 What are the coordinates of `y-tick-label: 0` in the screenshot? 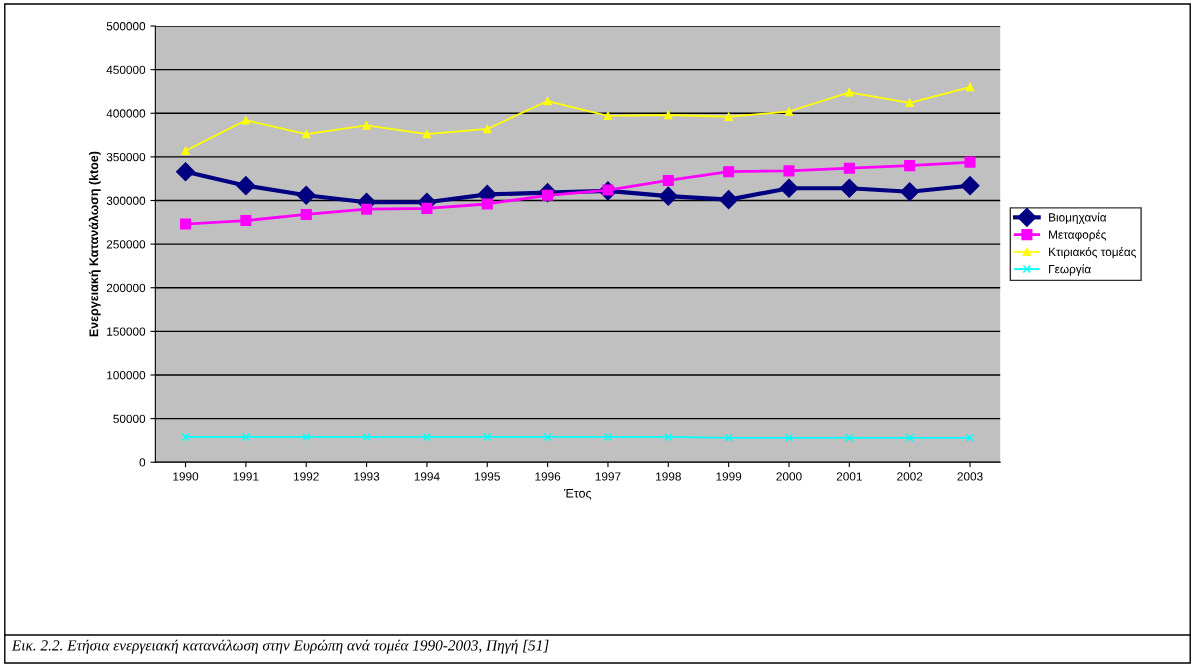 It's located at (142, 462).